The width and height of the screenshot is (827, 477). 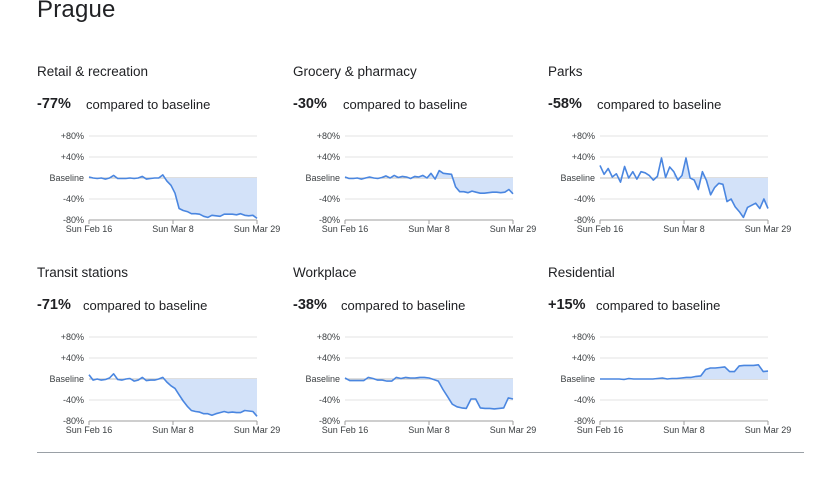 What do you see at coordinates (355, 71) in the screenshot?
I see `panel-title: Grocery & pharmacy` at bounding box center [355, 71].